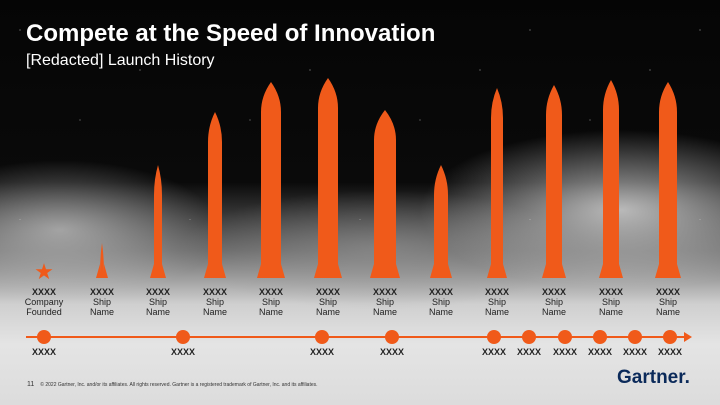 The image size is (720, 405). What do you see at coordinates (44, 271) in the screenshot?
I see `star-icon: ★` at bounding box center [44, 271].